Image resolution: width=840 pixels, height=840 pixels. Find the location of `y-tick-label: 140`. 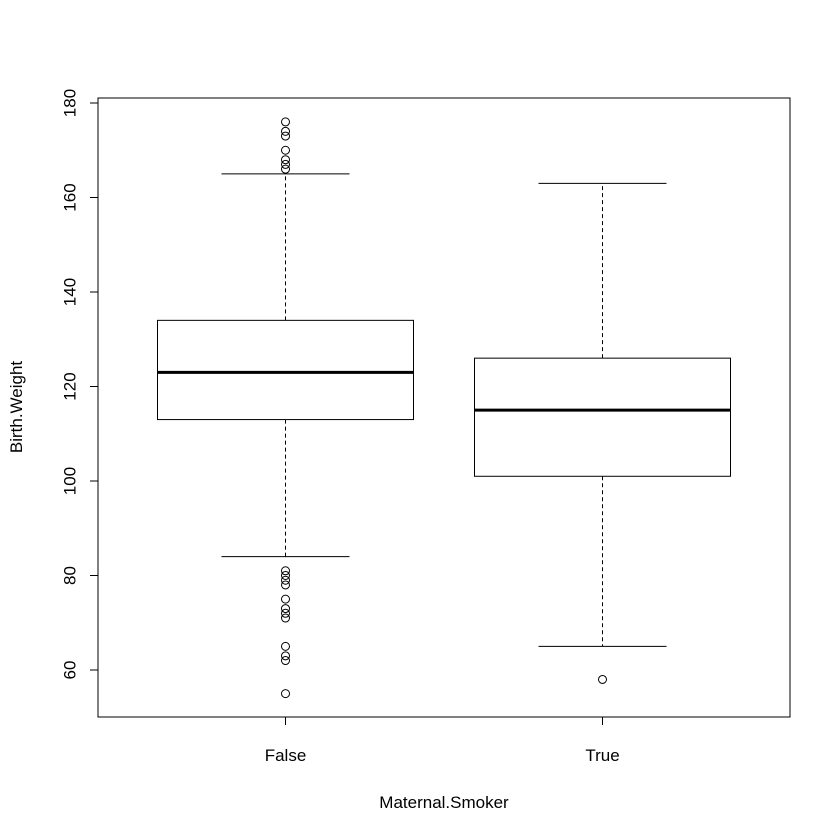

y-tick-label: 140 is located at coordinates (70, 292).